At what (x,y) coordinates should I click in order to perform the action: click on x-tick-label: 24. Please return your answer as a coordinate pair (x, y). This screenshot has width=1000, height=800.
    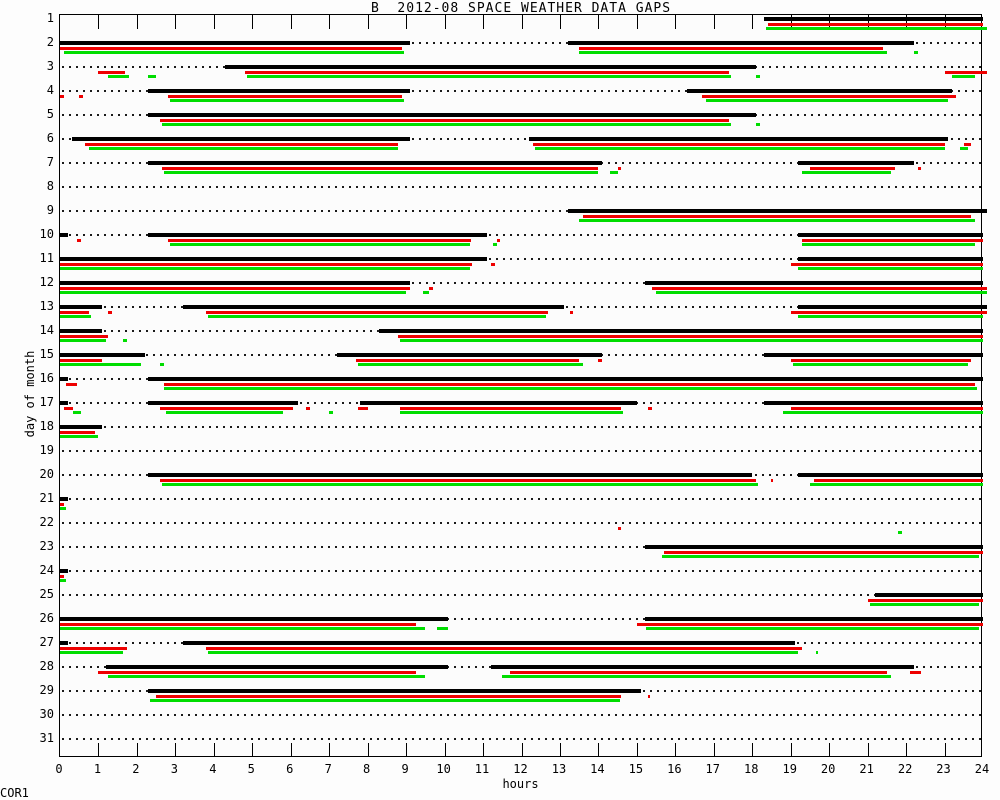
    Looking at the image, I should click on (982, 769).